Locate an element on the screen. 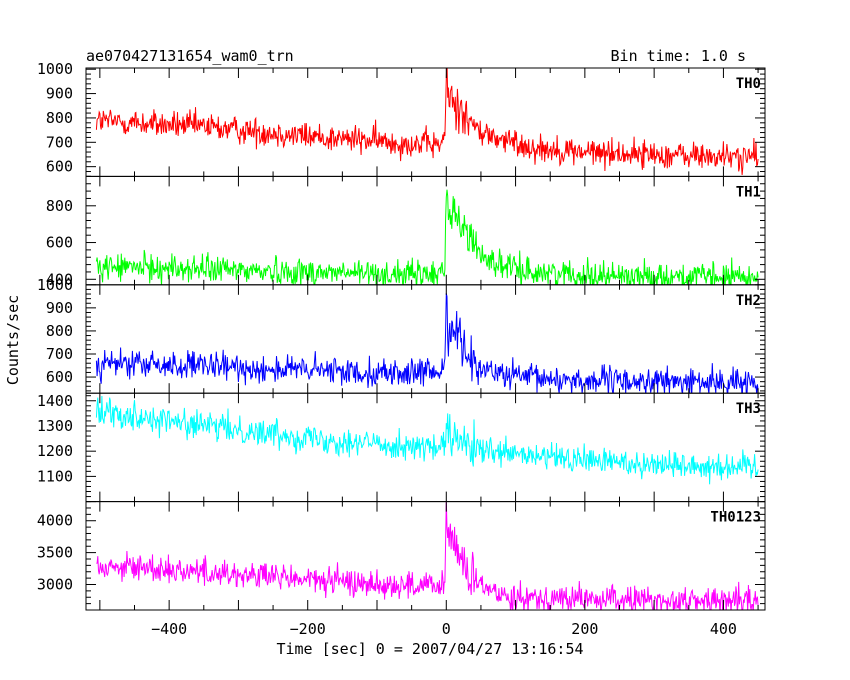 The height and width of the screenshot is (680, 850). y-tick-label: 1200 is located at coordinates (55, 451).